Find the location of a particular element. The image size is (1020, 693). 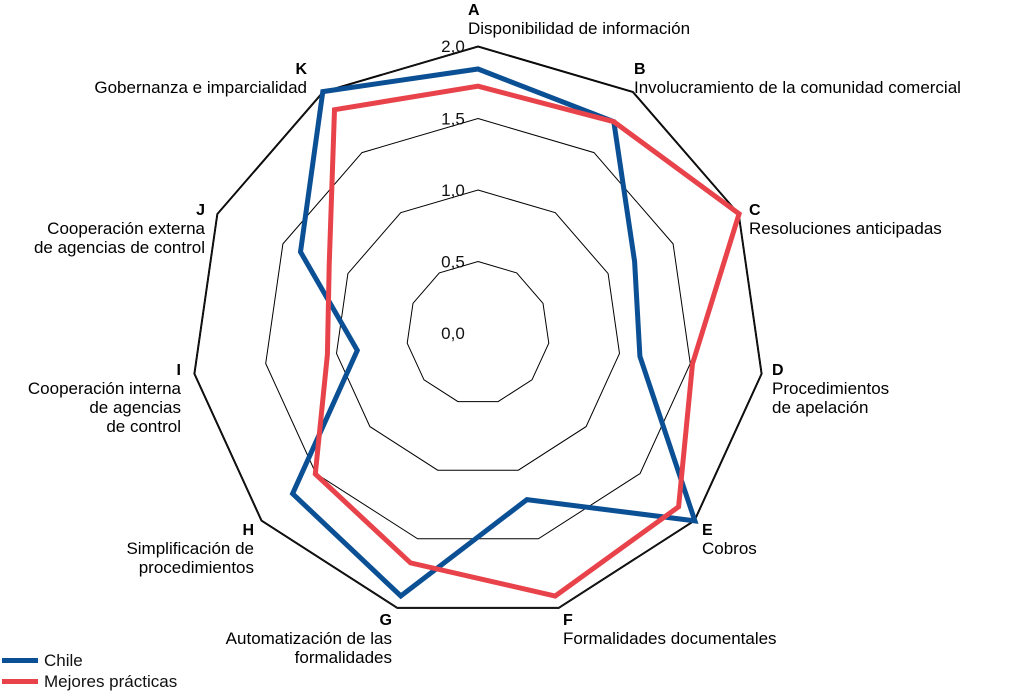

legend-item-mejores-practicas: Mejores prácticas is located at coordinates (89, 681).